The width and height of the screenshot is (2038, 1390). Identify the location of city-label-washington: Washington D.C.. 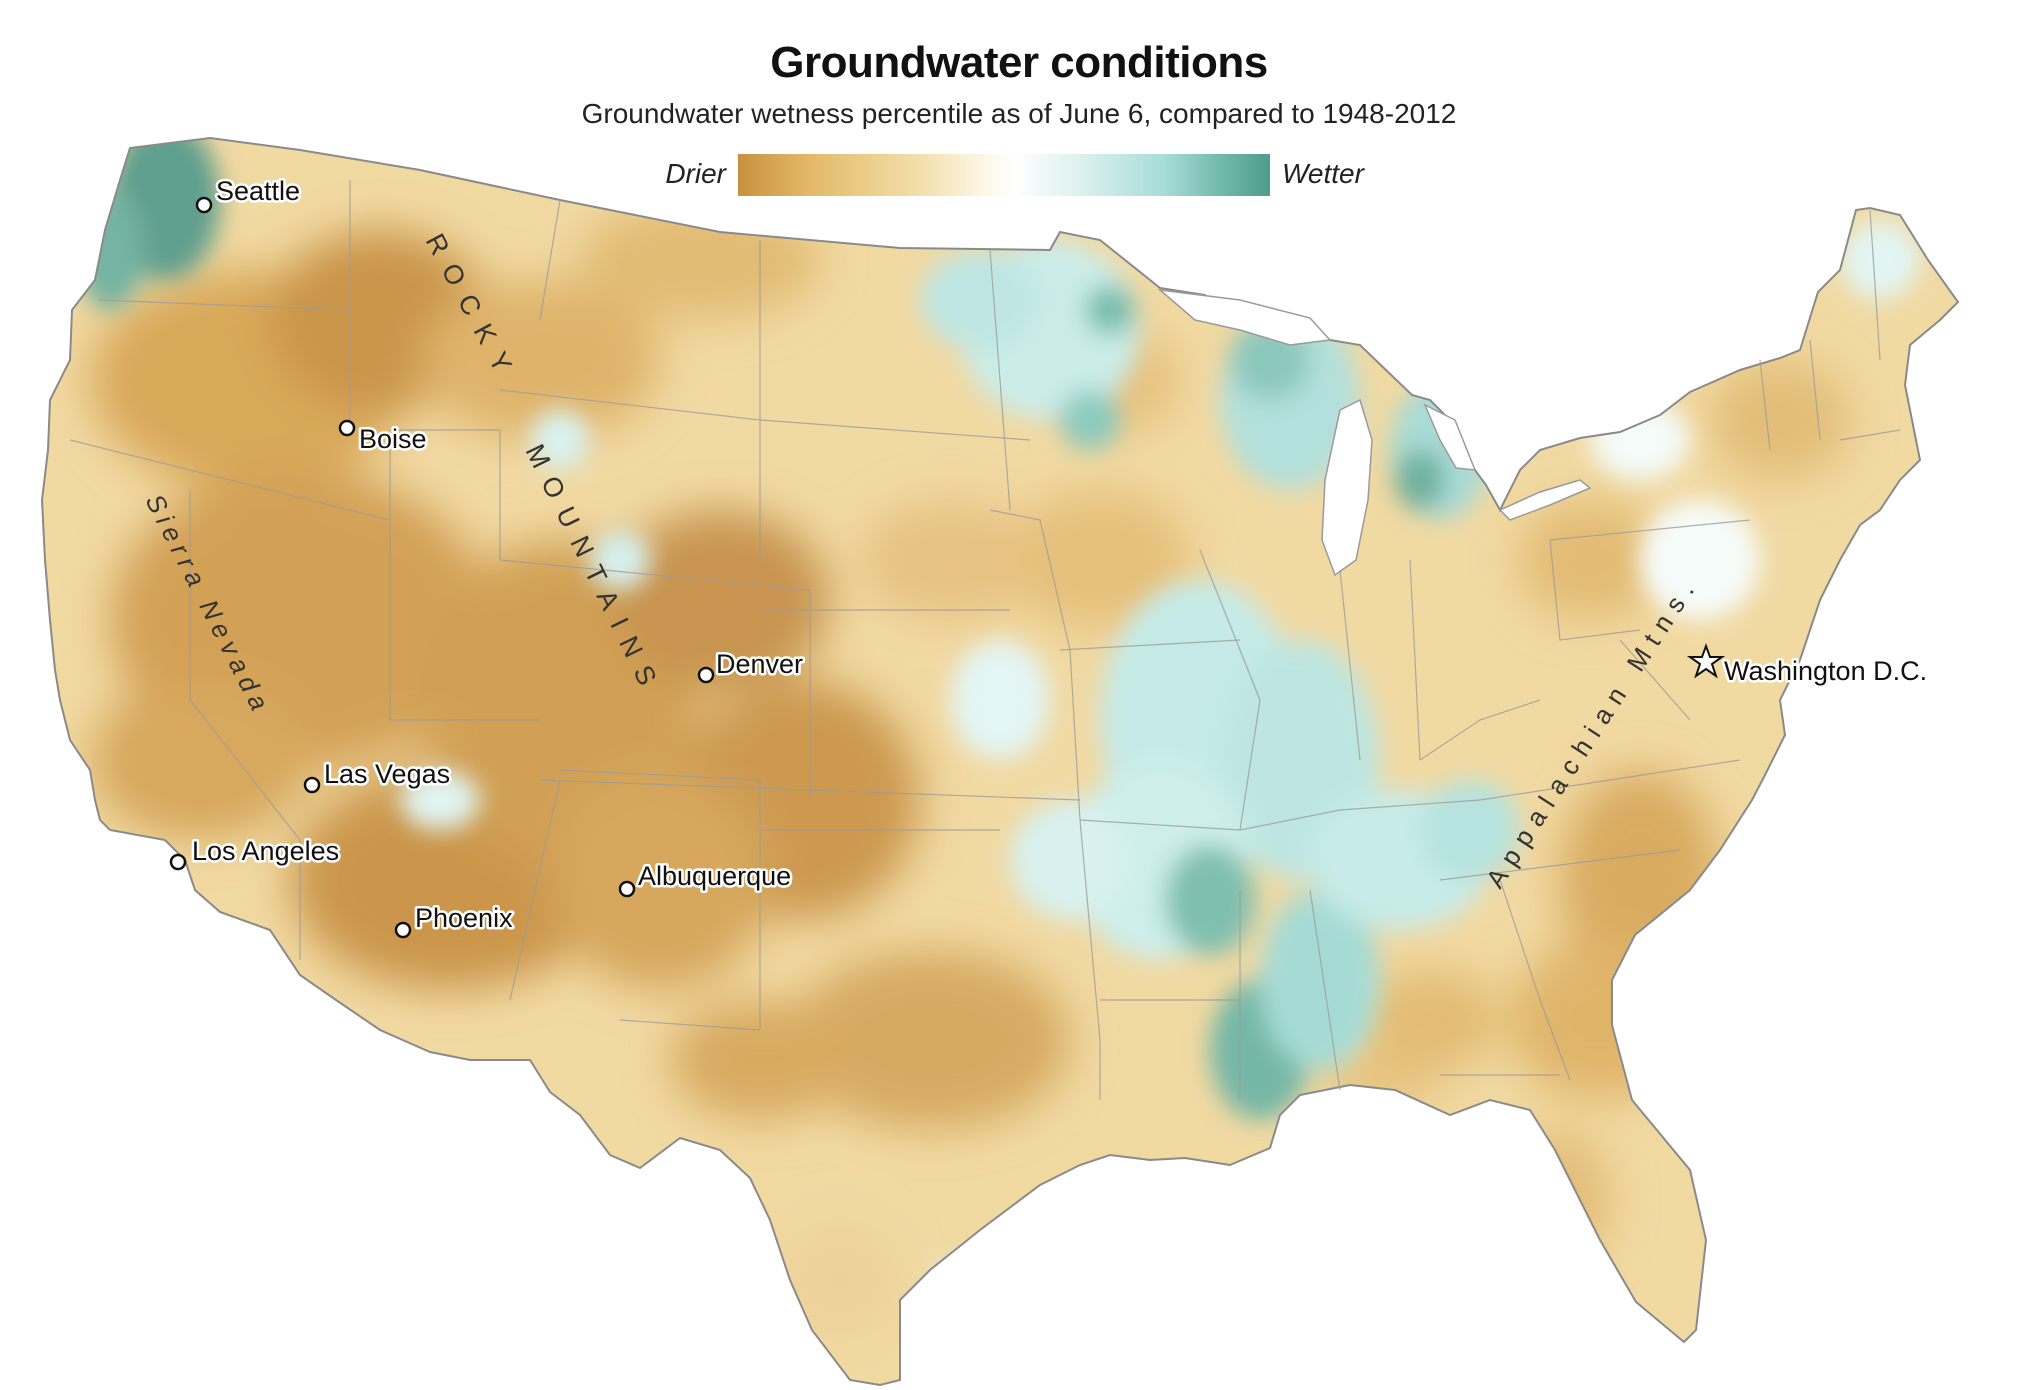
(1825, 671).